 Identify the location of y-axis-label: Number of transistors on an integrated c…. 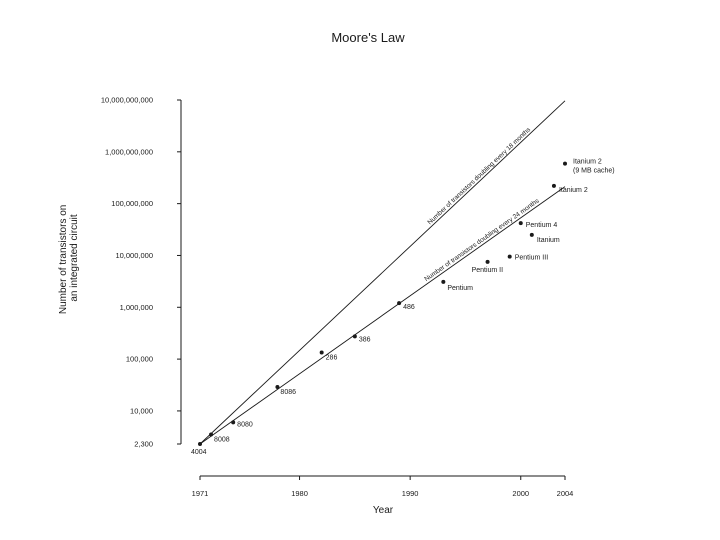
(69, 258).